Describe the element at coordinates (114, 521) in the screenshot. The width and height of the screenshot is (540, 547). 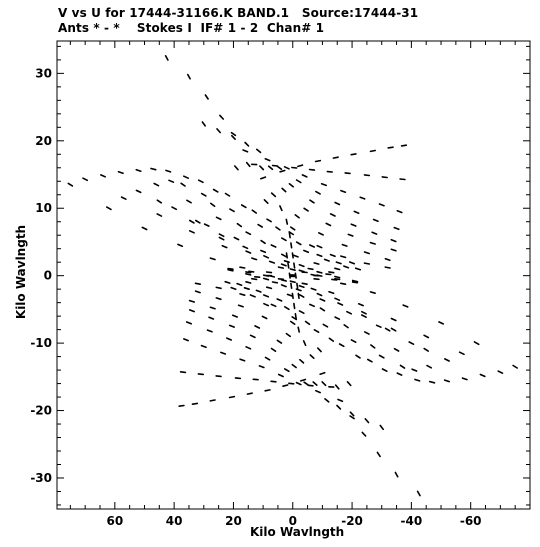
I see `x-tick-label: 60` at that location.